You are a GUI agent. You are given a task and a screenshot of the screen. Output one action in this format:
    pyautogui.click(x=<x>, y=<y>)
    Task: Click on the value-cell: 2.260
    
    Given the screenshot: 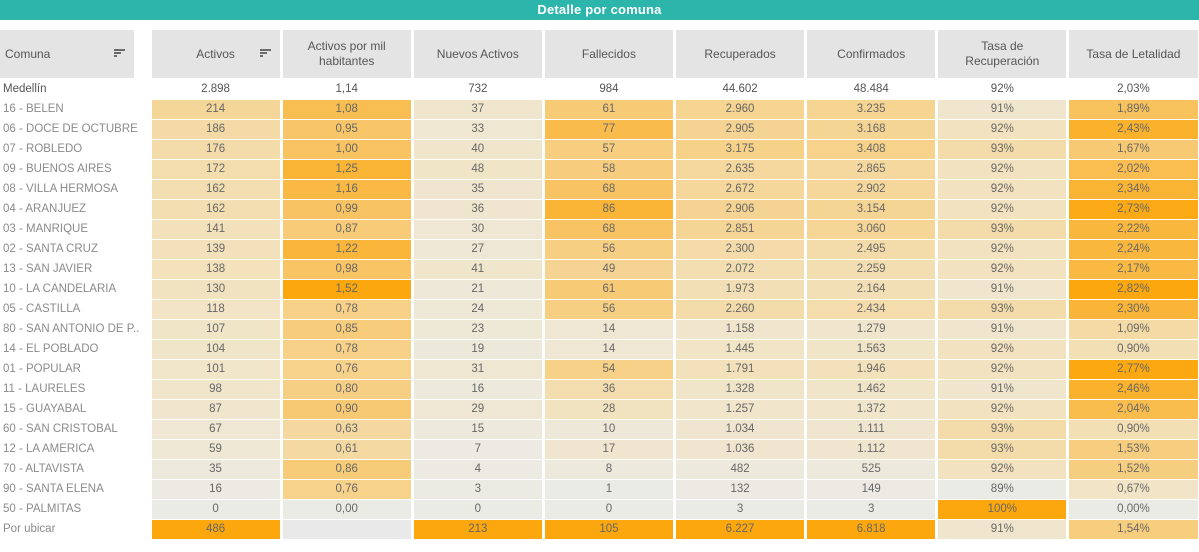 What is the action you would take?
    pyautogui.click(x=740, y=309)
    